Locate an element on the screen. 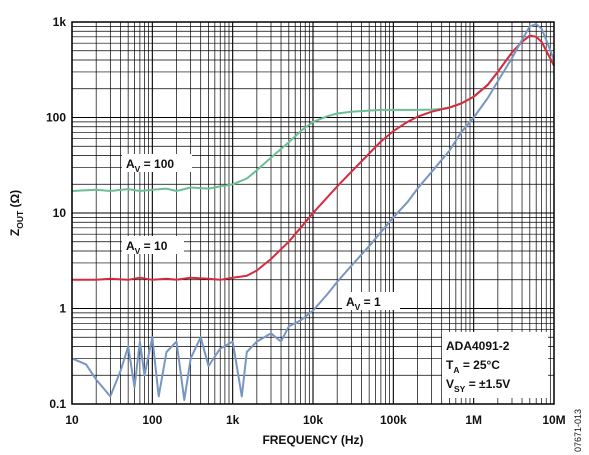 The width and height of the screenshot is (589, 455). y-tick-label: 1k is located at coordinates (60, 22).